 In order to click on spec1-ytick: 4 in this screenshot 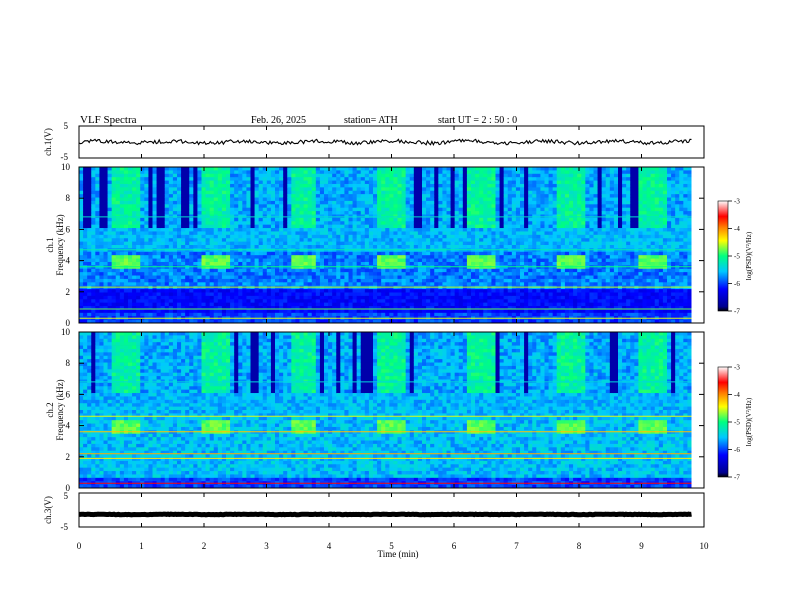, I will do `click(68, 261)`.